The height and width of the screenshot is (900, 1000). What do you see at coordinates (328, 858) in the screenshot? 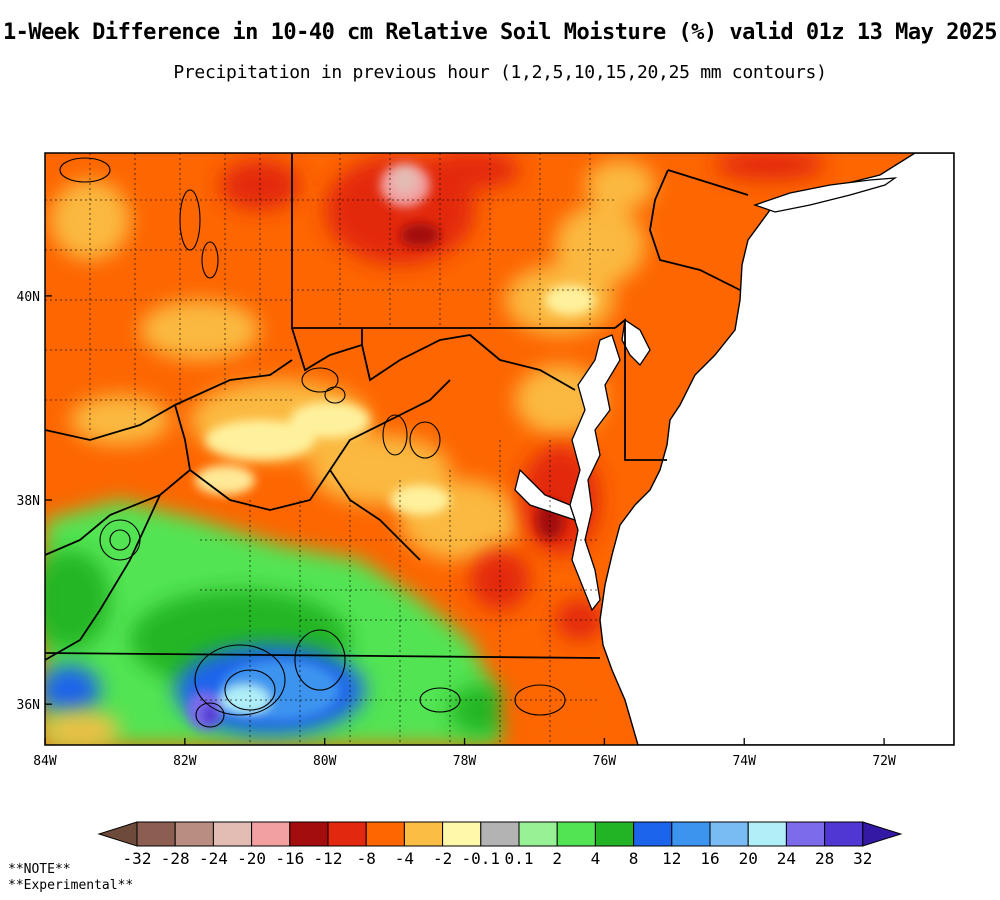
I see `colorbar-label: -12` at bounding box center [328, 858].